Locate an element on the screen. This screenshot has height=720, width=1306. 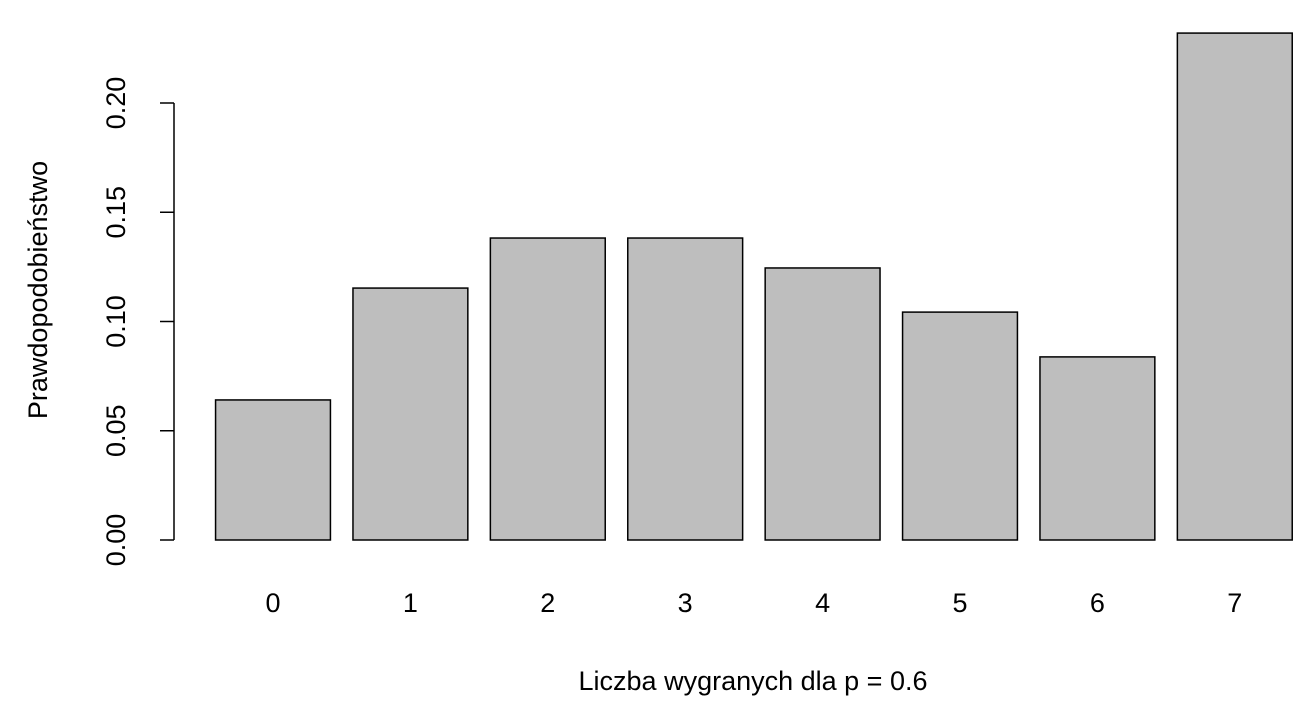
y-tick-label: 0.15 is located at coordinates (116, 212).